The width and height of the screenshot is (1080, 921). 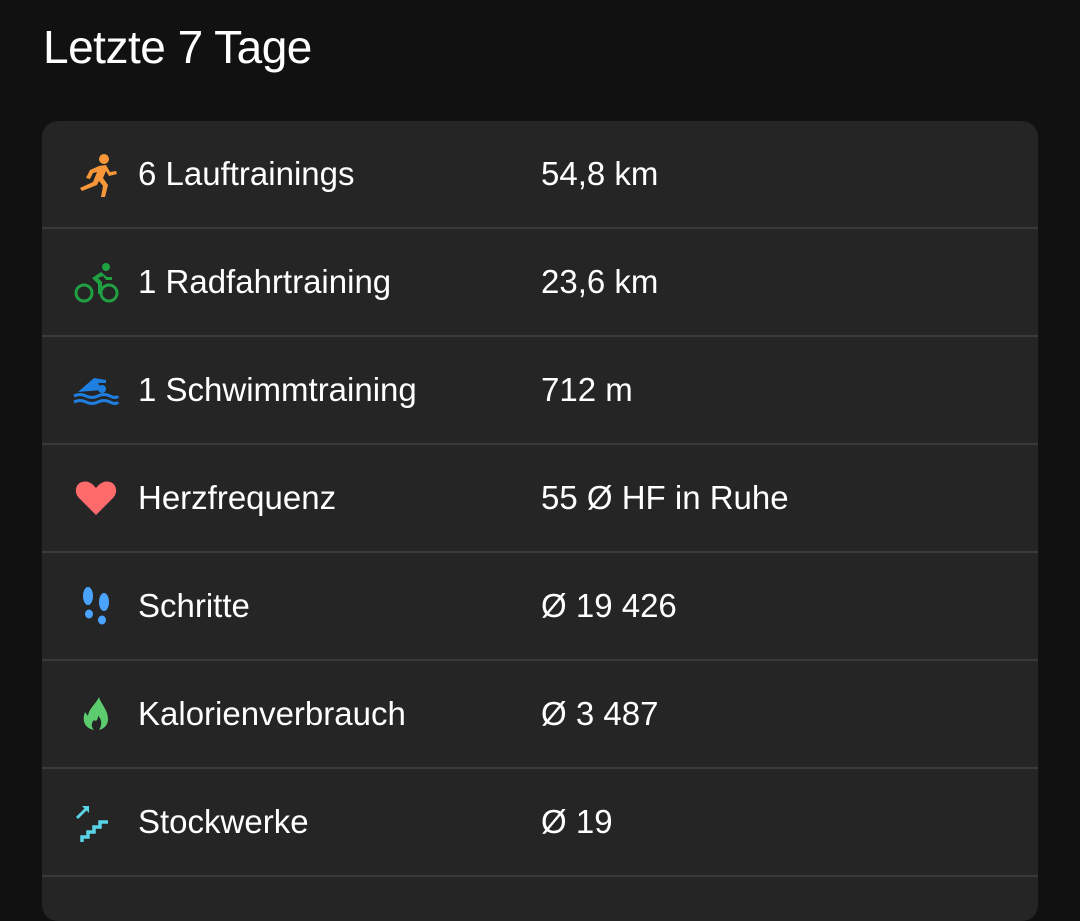 What do you see at coordinates (587, 389) in the screenshot?
I see `row-value: 712 m` at bounding box center [587, 389].